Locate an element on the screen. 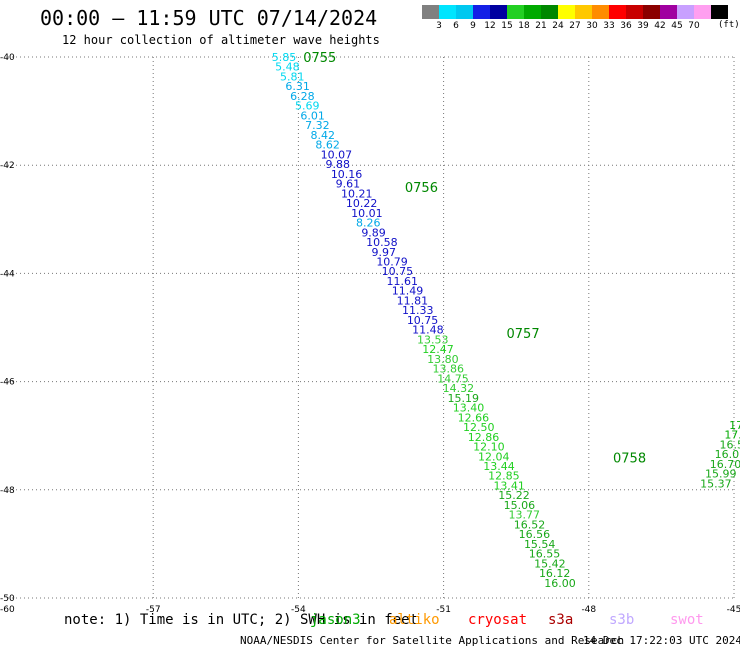 The width and height of the screenshot is (740, 650). data-label: 14.32 is located at coordinates (459, 388).